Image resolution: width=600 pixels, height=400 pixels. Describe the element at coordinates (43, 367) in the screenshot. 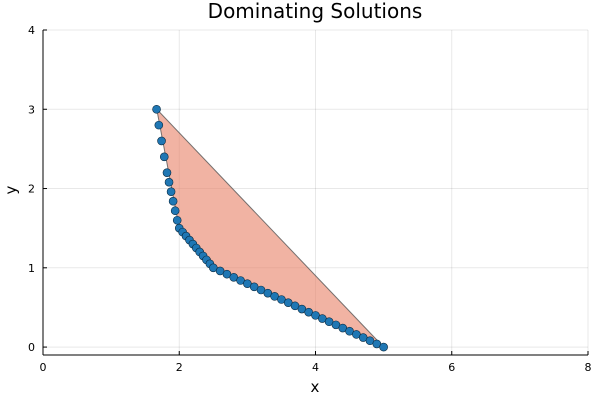

I see `x-tick-label: 0` at that location.